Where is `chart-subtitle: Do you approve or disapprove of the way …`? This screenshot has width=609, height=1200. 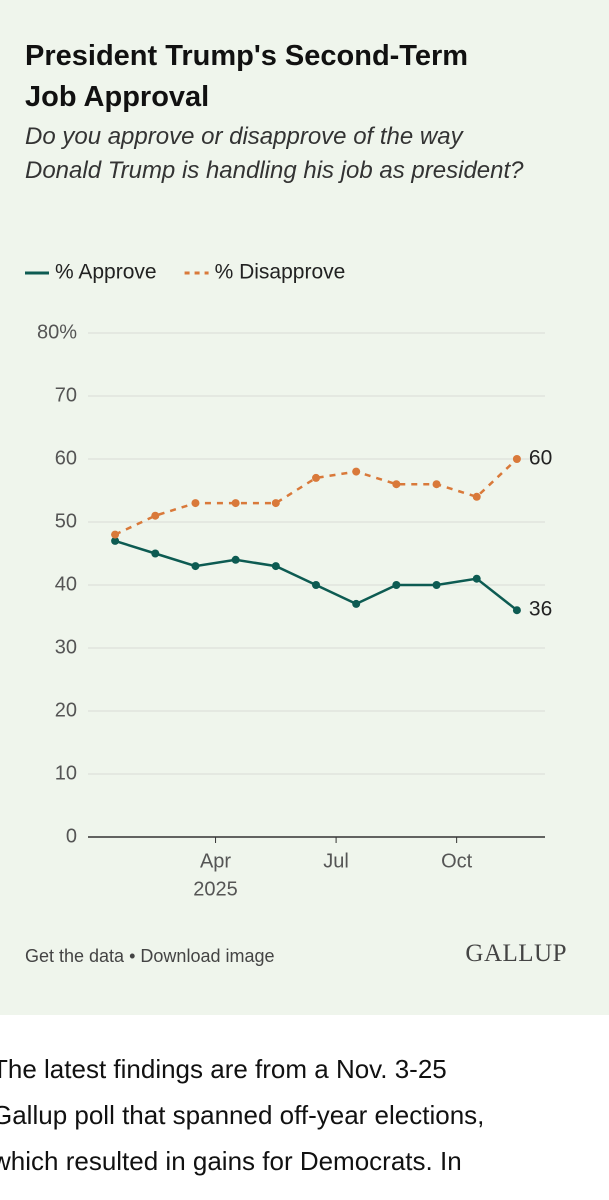
chart-subtitle: Do you approve or disapprove of the way … is located at coordinates (274, 153).